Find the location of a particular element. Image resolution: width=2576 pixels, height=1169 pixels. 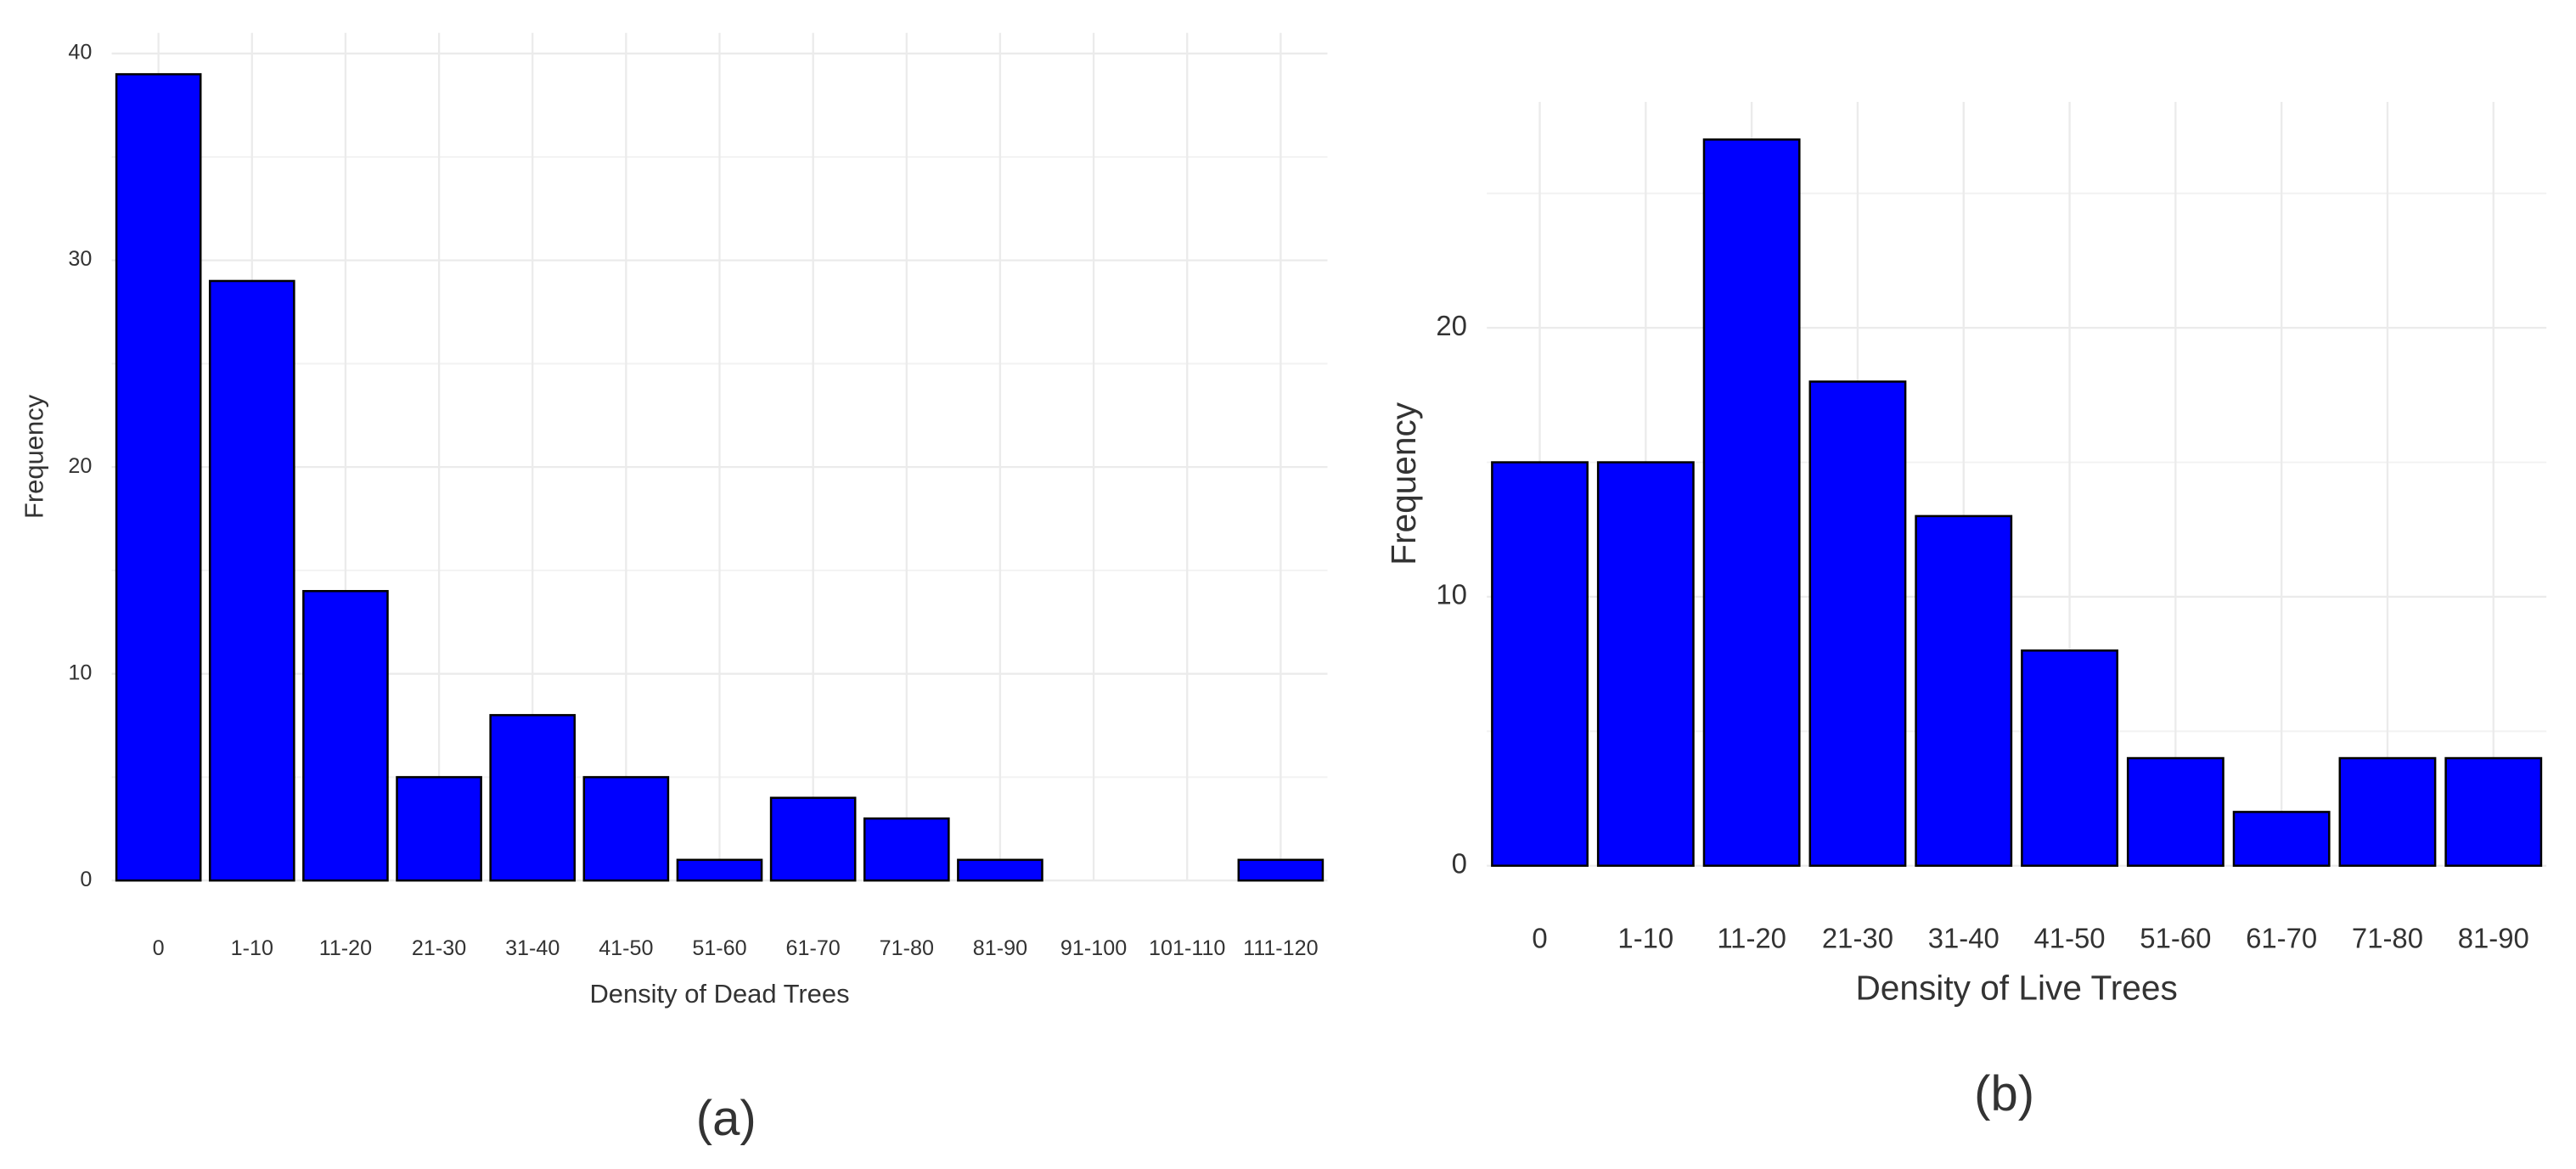

y-tick-label: 40 is located at coordinates (80, 53).